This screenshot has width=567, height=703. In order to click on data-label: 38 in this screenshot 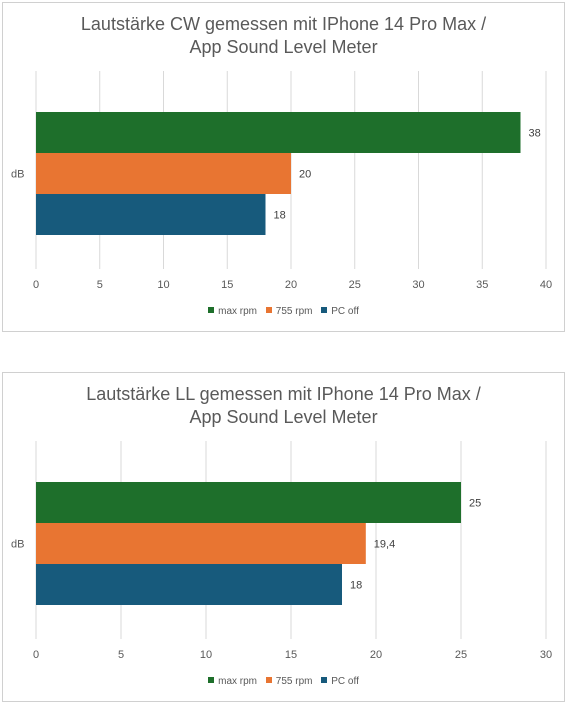, I will do `click(535, 134)`.